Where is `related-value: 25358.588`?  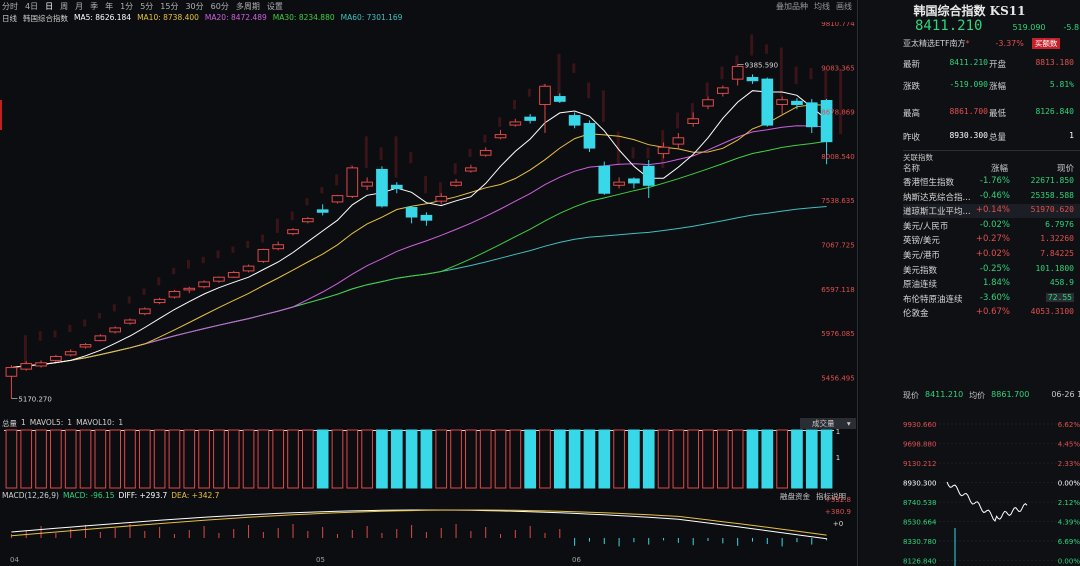
related-value: 25358.588 is located at coordinates (1052, 195).